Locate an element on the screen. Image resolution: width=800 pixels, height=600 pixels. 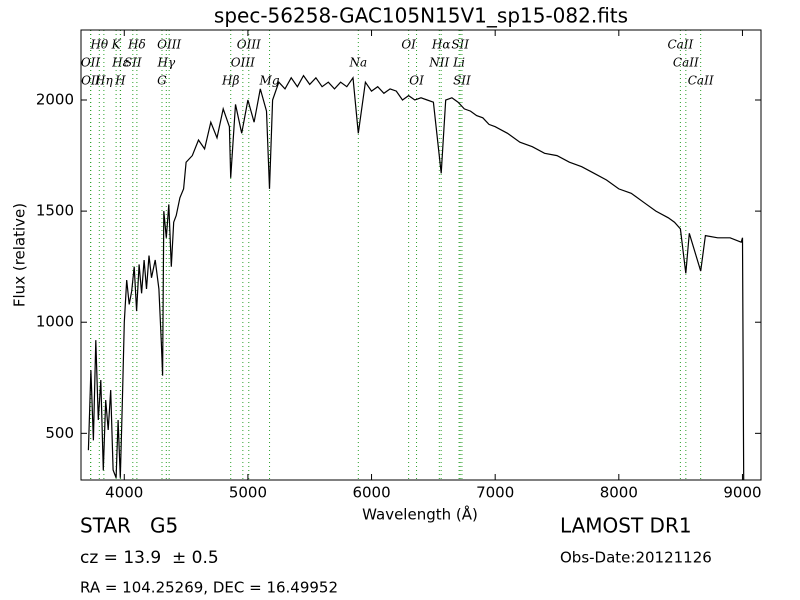
x-tick-label: 7000 is located at coordinates (495, 493).